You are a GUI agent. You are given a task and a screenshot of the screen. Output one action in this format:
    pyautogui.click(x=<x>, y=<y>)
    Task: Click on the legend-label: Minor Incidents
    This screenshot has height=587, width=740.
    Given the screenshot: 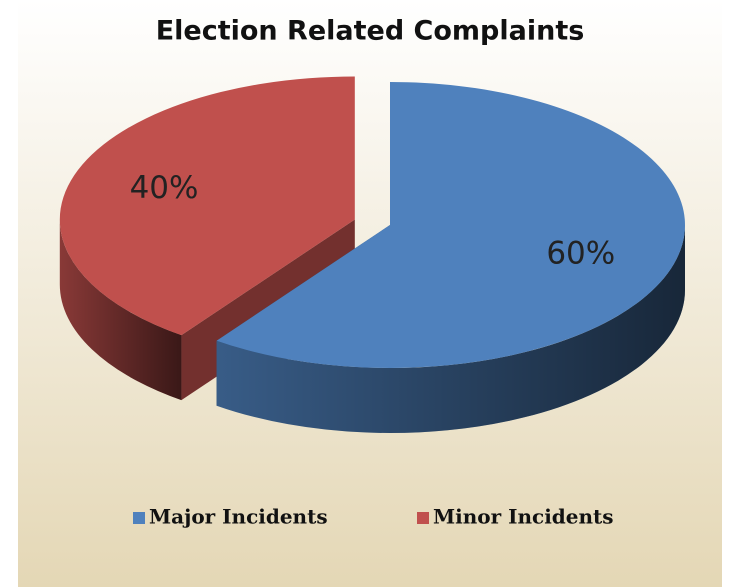 What is the action you would take?
    pyautogui.click(x=523, y=517)
    